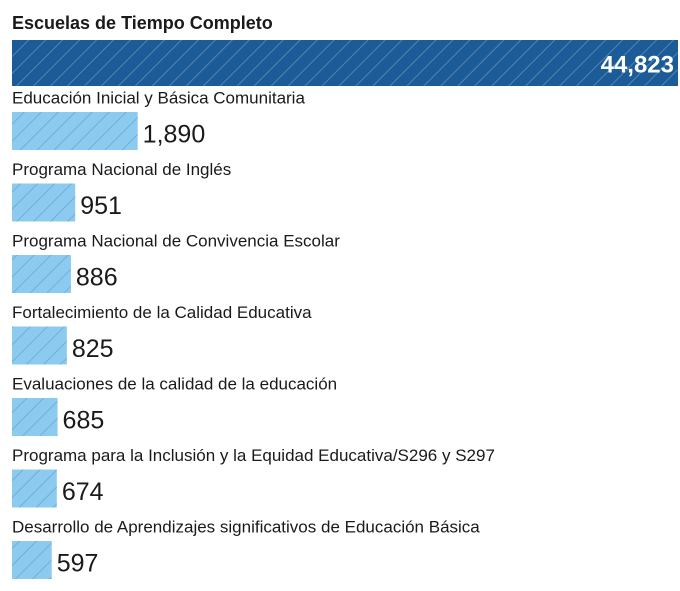  Describe the element at coordinates (162, 312) in the screenshot. I see `category-label: Fortalecimiento de la Calidad Educativa` at that location.